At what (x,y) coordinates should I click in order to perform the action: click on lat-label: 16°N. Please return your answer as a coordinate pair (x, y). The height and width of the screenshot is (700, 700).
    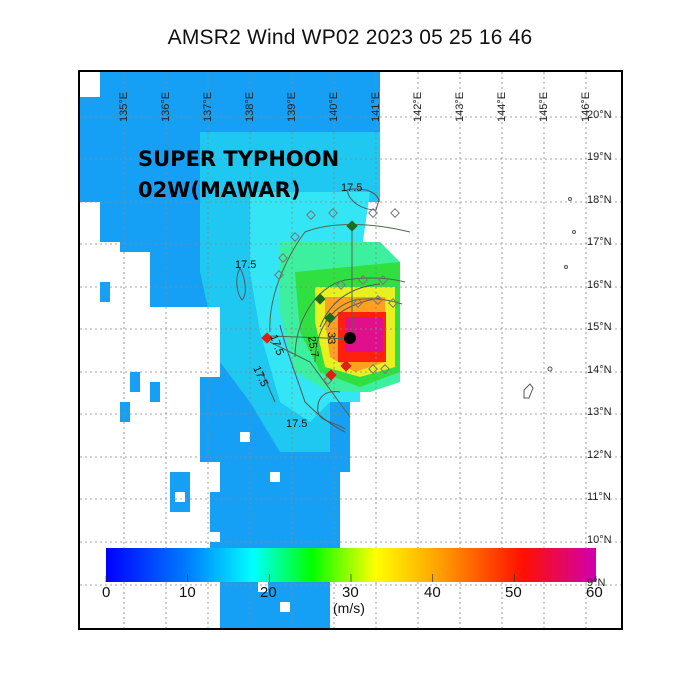
    Looking at the image, I should click on (599, 285).